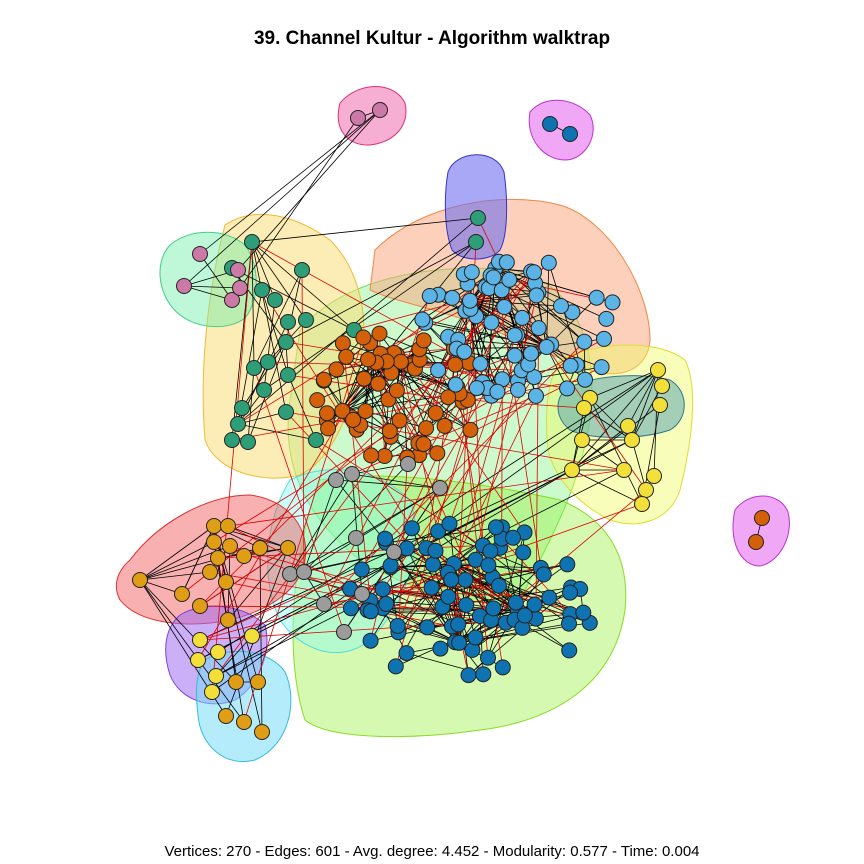  What do you see at coordinates (432, 38) in the screenshot?
I see `page-title: 39. Channel Kultur - Algorithm walktrap` at bounding box center [432, 38].